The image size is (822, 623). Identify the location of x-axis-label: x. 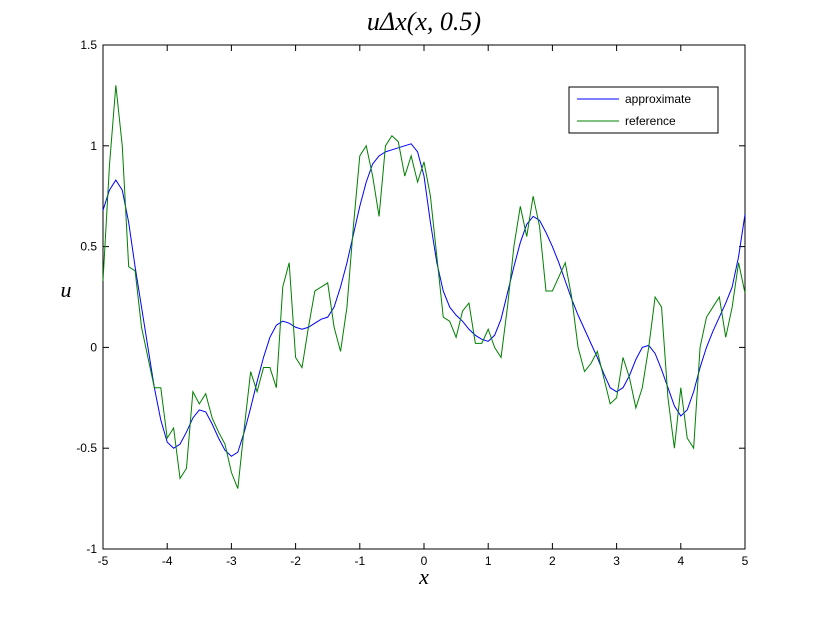
(423, 576).